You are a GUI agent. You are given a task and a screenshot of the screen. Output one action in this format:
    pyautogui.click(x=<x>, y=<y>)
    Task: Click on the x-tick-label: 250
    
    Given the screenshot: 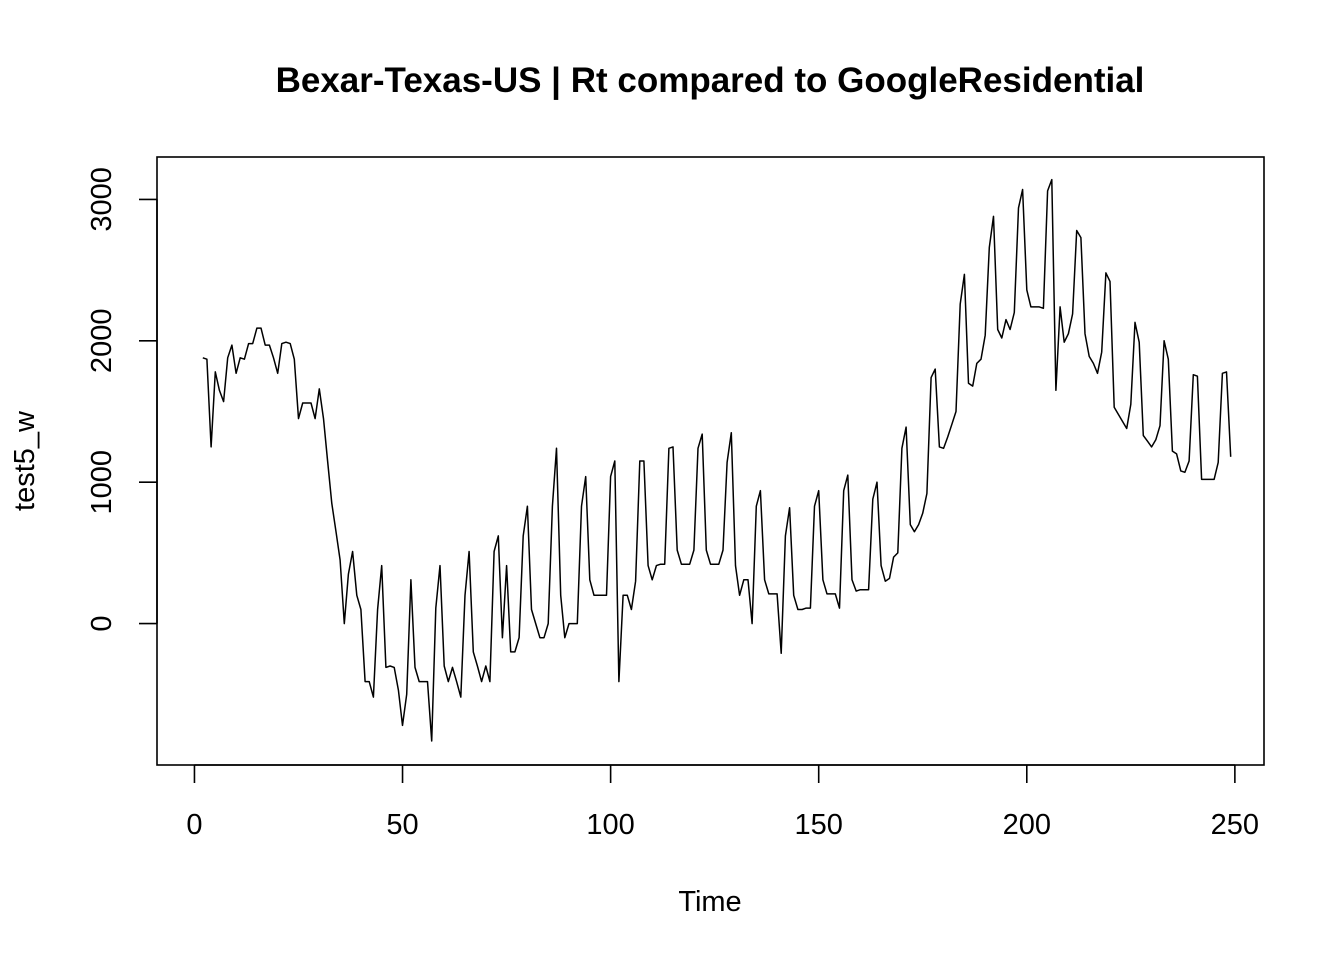 What is the action you would take?
    pyautogui.click(x=1235, y=825)
    